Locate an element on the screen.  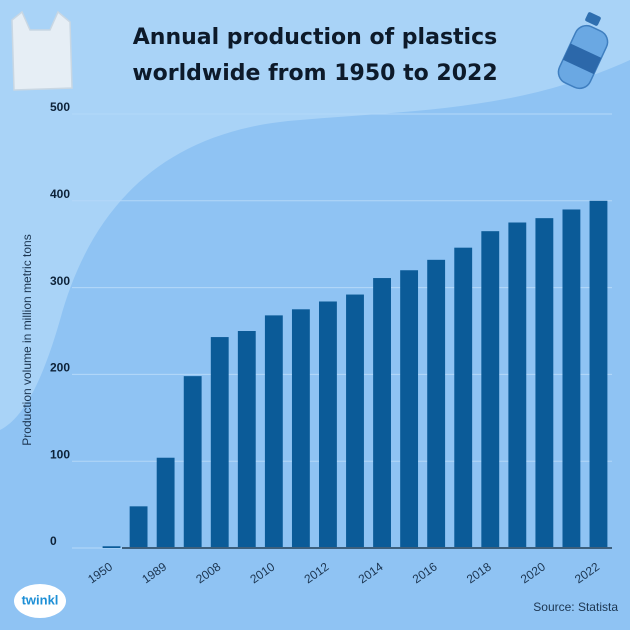
bottle-icon is located at coordinates (583, 51).